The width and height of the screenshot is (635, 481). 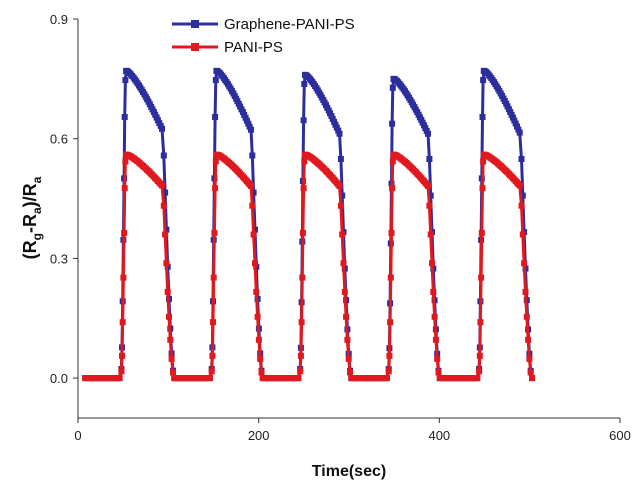 I want to click on x-tick-label: 400, so click(x=439, y=435).